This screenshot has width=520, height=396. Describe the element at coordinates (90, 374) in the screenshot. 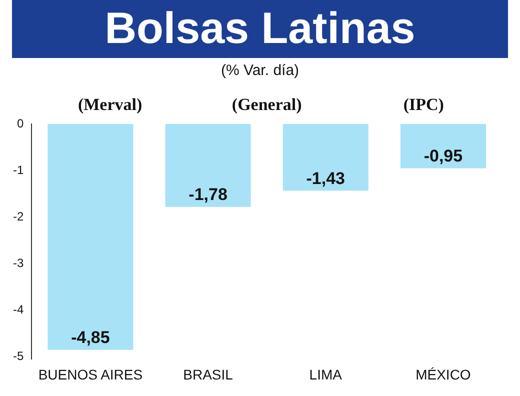

I see `x-tick-label: BUENOS AIRES` at that location.